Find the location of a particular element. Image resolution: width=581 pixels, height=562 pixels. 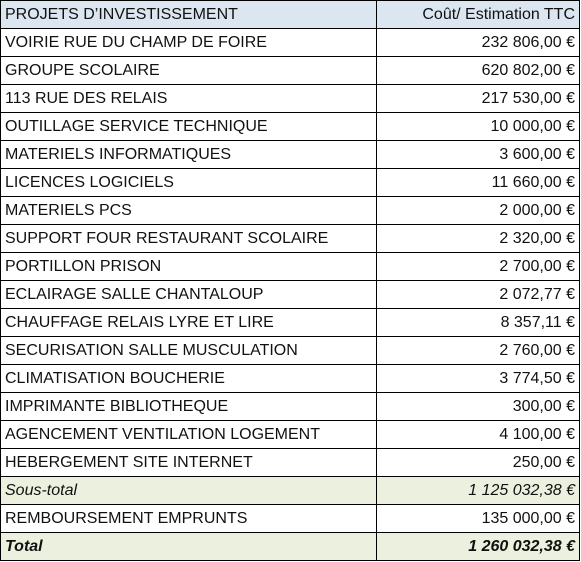

table-row: 113 RUE DES RELAIS 217 530,00 € is located at coordinates (290, 98).